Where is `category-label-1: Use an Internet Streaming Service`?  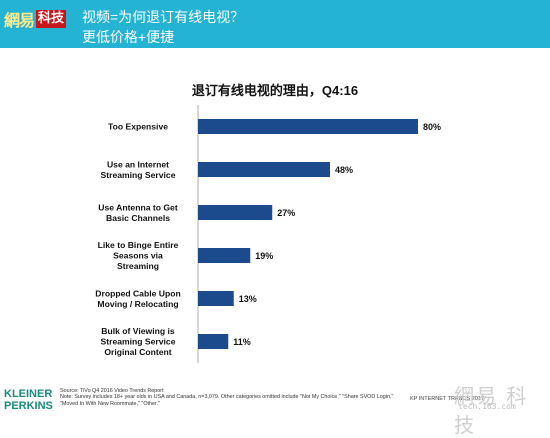
category-label-1: Use an Internet Streaming Service is located at coordinates (138, 169).